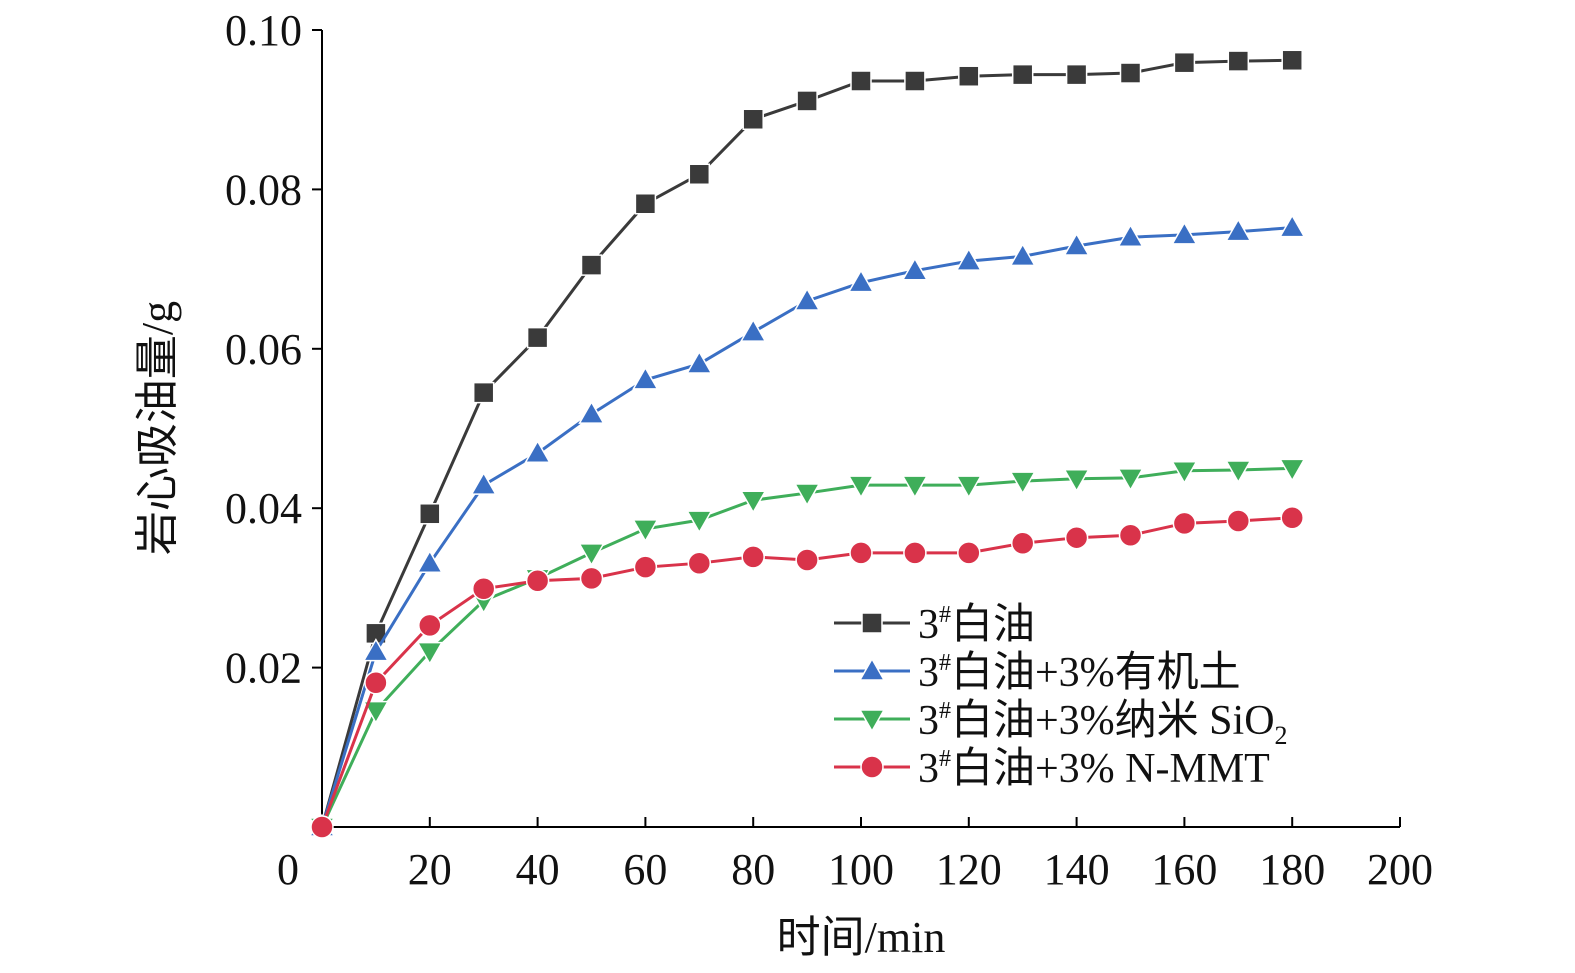 The width and height of the screenshot is (1575, 973). What do you see at coordinates (1077, 869) in the screenshot?
I see `x-tick-label: 140` at bounding box center [1077, 869].